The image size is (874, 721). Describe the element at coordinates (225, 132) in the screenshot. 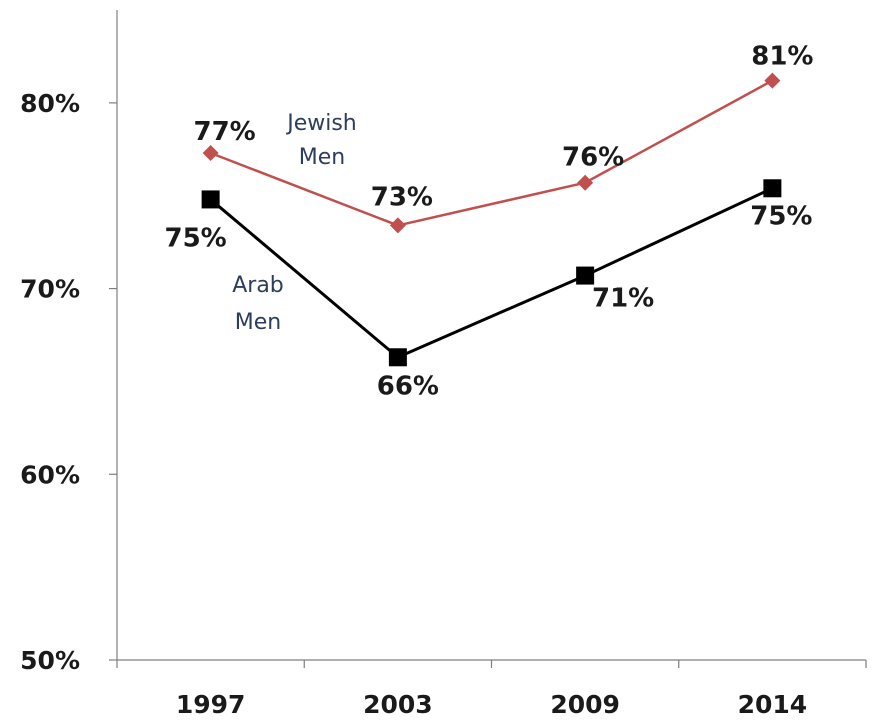

I see `data-label: 77%` at that location.